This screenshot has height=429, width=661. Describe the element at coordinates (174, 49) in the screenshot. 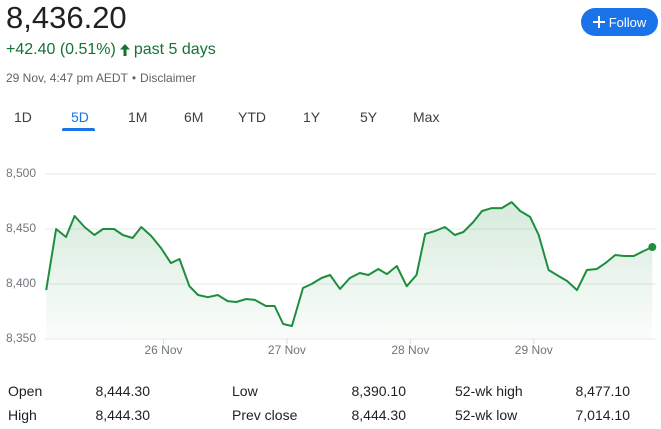

I see `period: past 5 days` at that location.